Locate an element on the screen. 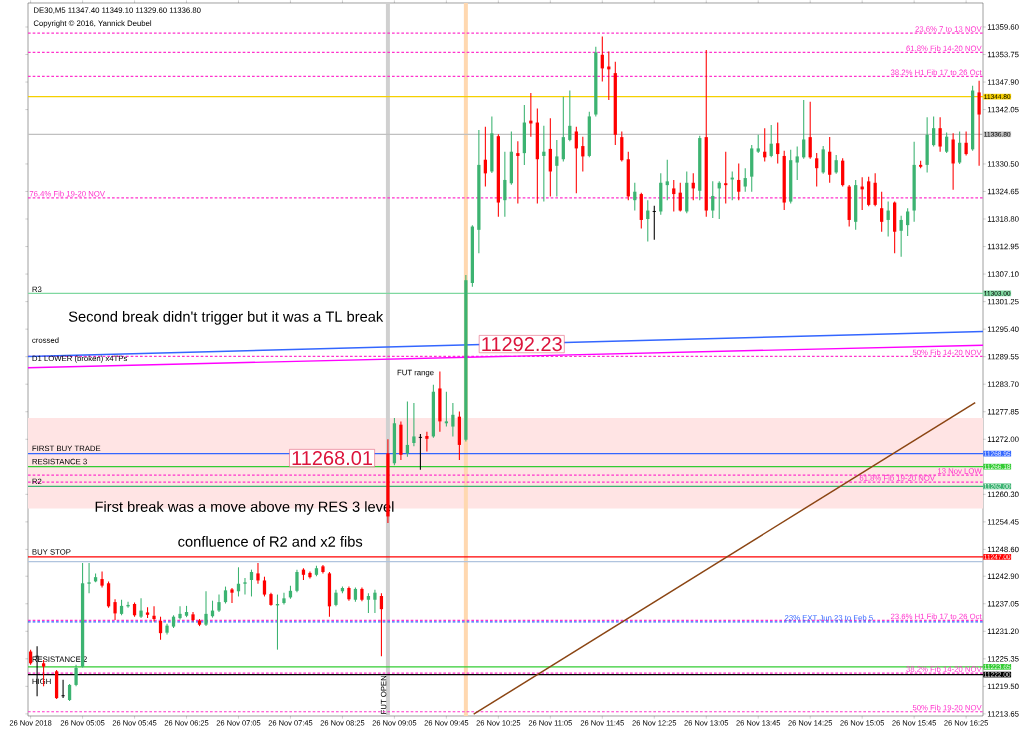 The width and height of the screenshot is (1024, 735). annotation: 11268.01 is located at coordinates (332, 458).